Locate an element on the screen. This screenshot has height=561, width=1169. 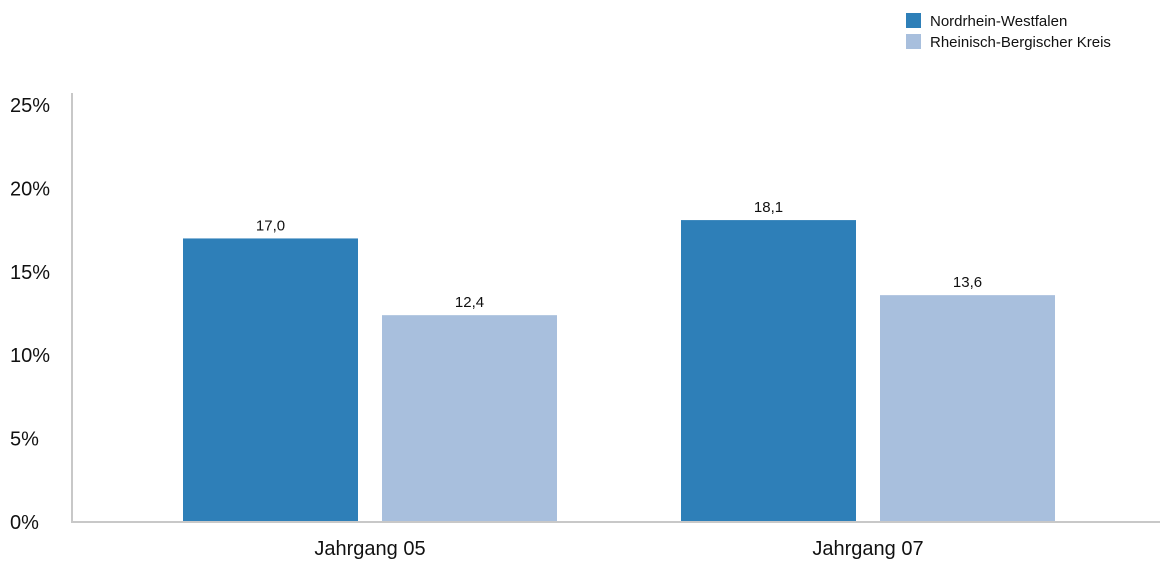
data-label: 17,0 is located at coordinates (270, 225).